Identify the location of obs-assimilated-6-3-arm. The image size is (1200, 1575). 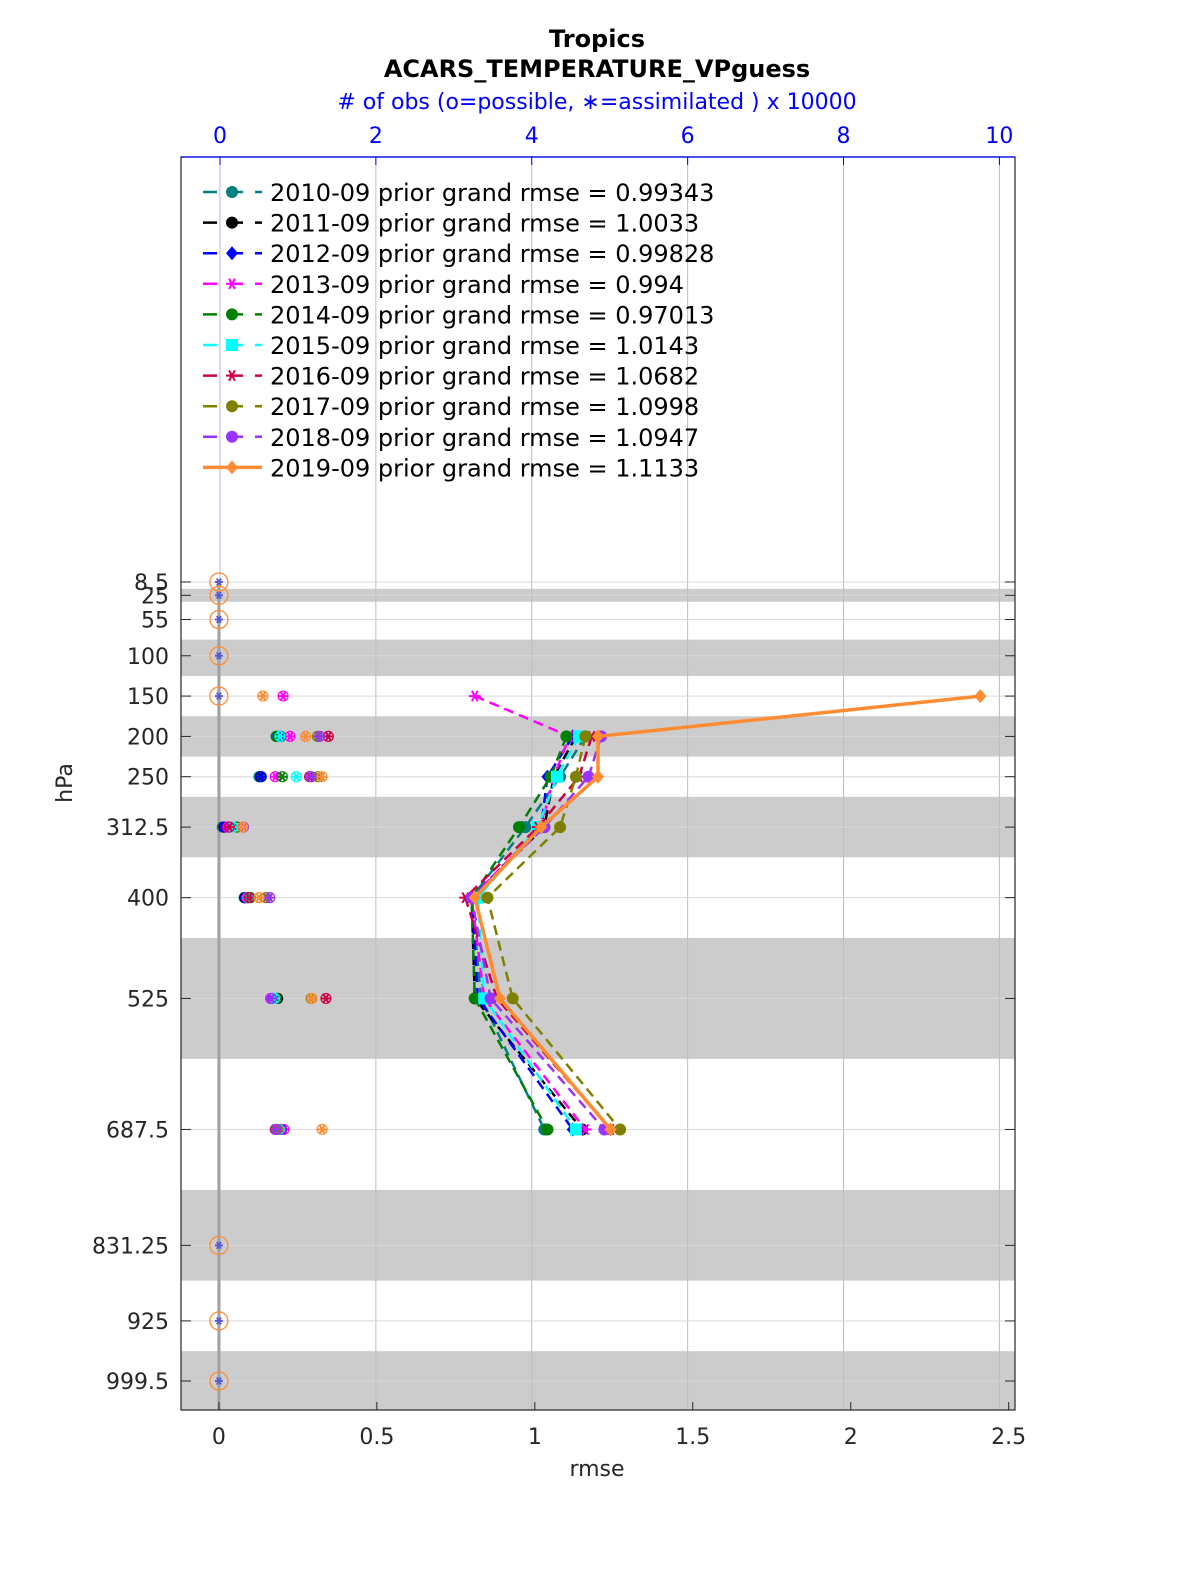
(249, 897).